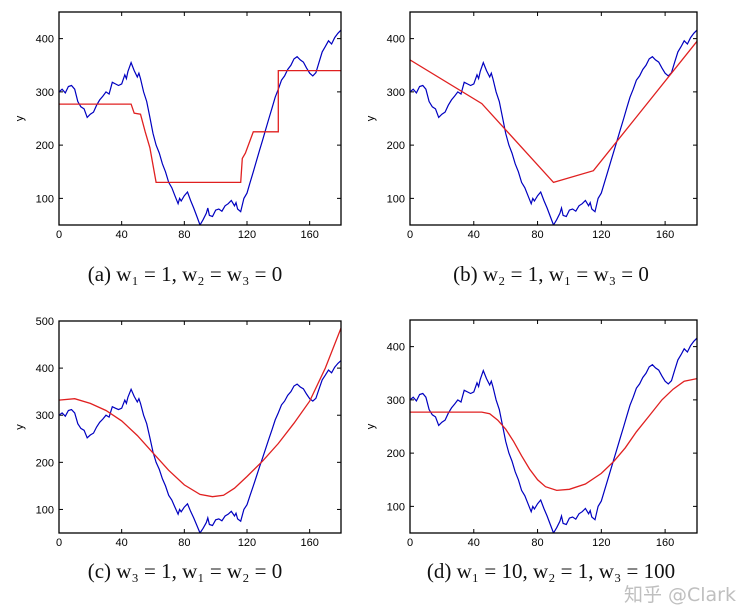 Image resolution: width=744 pixels, height=608 pixels. What do you see at coordinates (551, 274) in the screenshot?
I see `caption-b: (b) w₂ = 1, w₁ = w₃ = 0` at bounding box center [551, 274].